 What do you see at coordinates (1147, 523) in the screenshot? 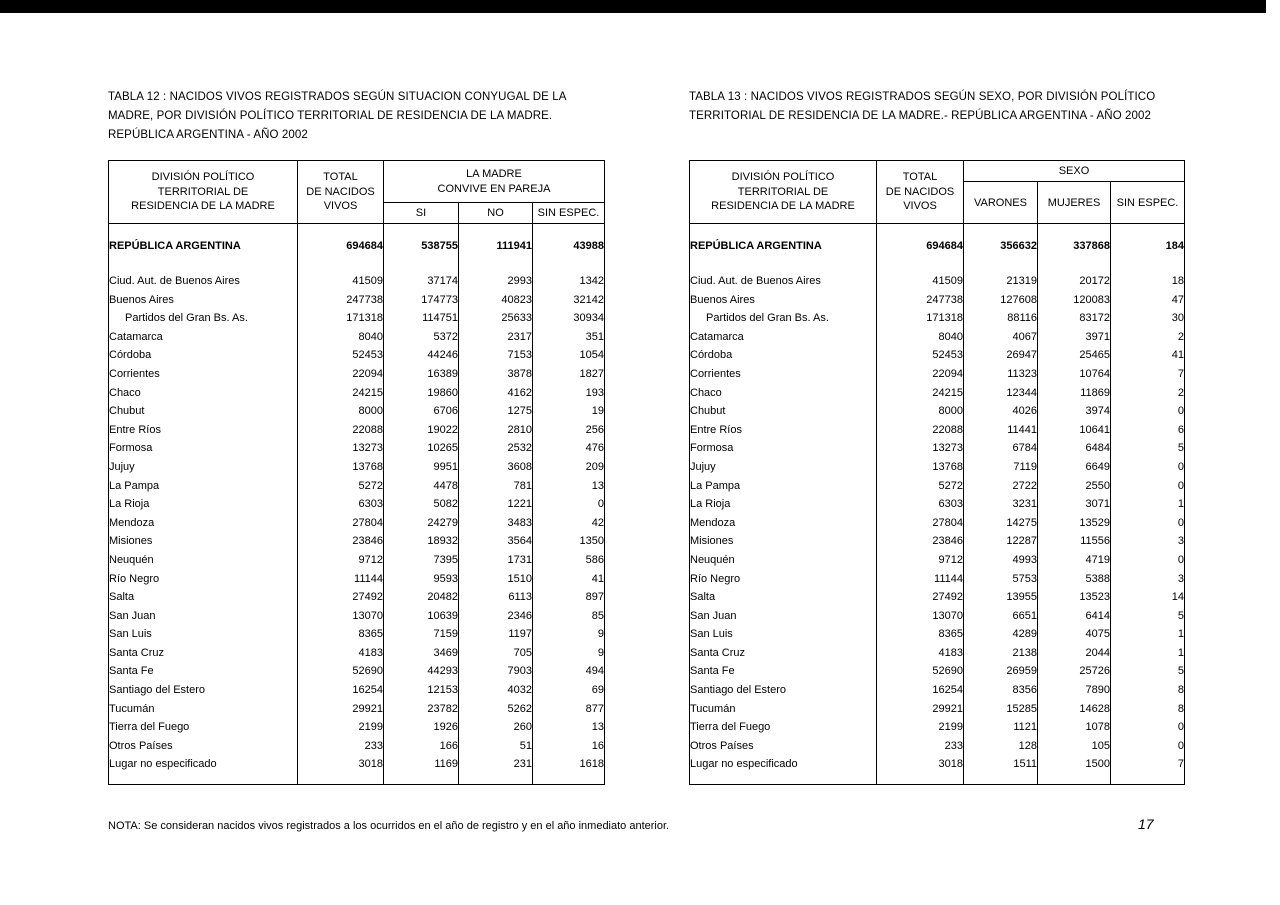
I see `row-value: 0` at bounding box center [1147, 523].